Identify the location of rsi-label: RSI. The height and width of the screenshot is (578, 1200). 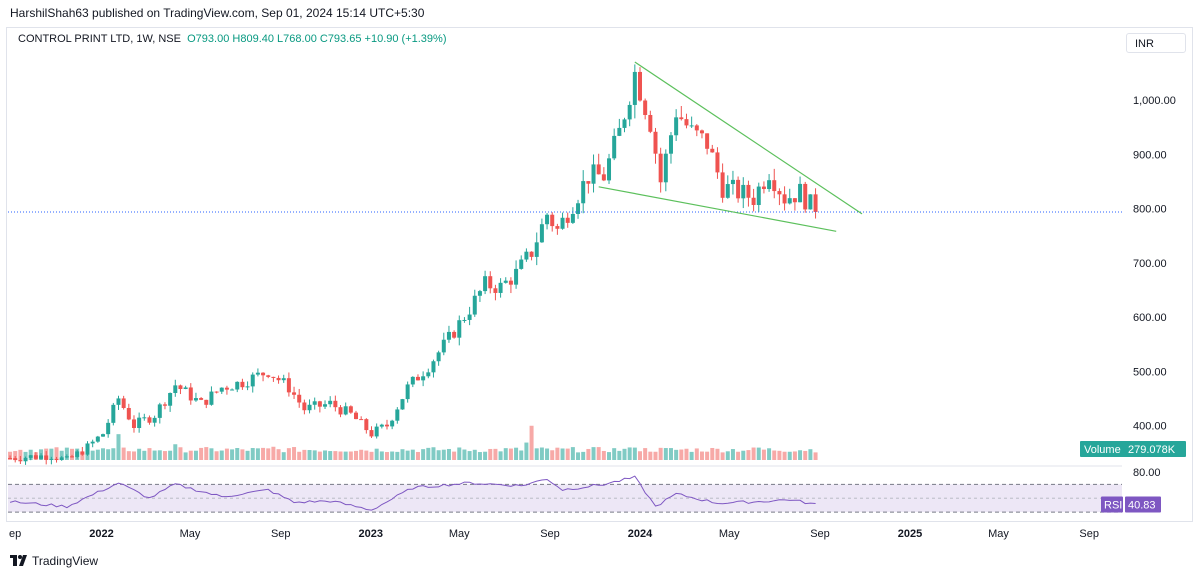
(1113, 506).